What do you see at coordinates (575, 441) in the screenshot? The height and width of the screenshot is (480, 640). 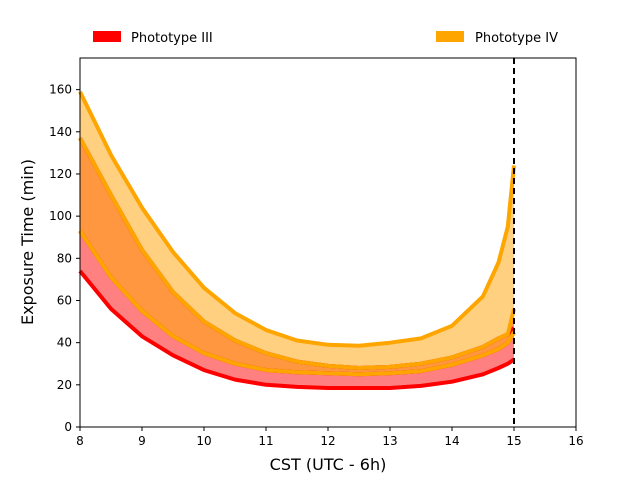 I see `x-tick-label: 16` at bounding box center [575, 441].